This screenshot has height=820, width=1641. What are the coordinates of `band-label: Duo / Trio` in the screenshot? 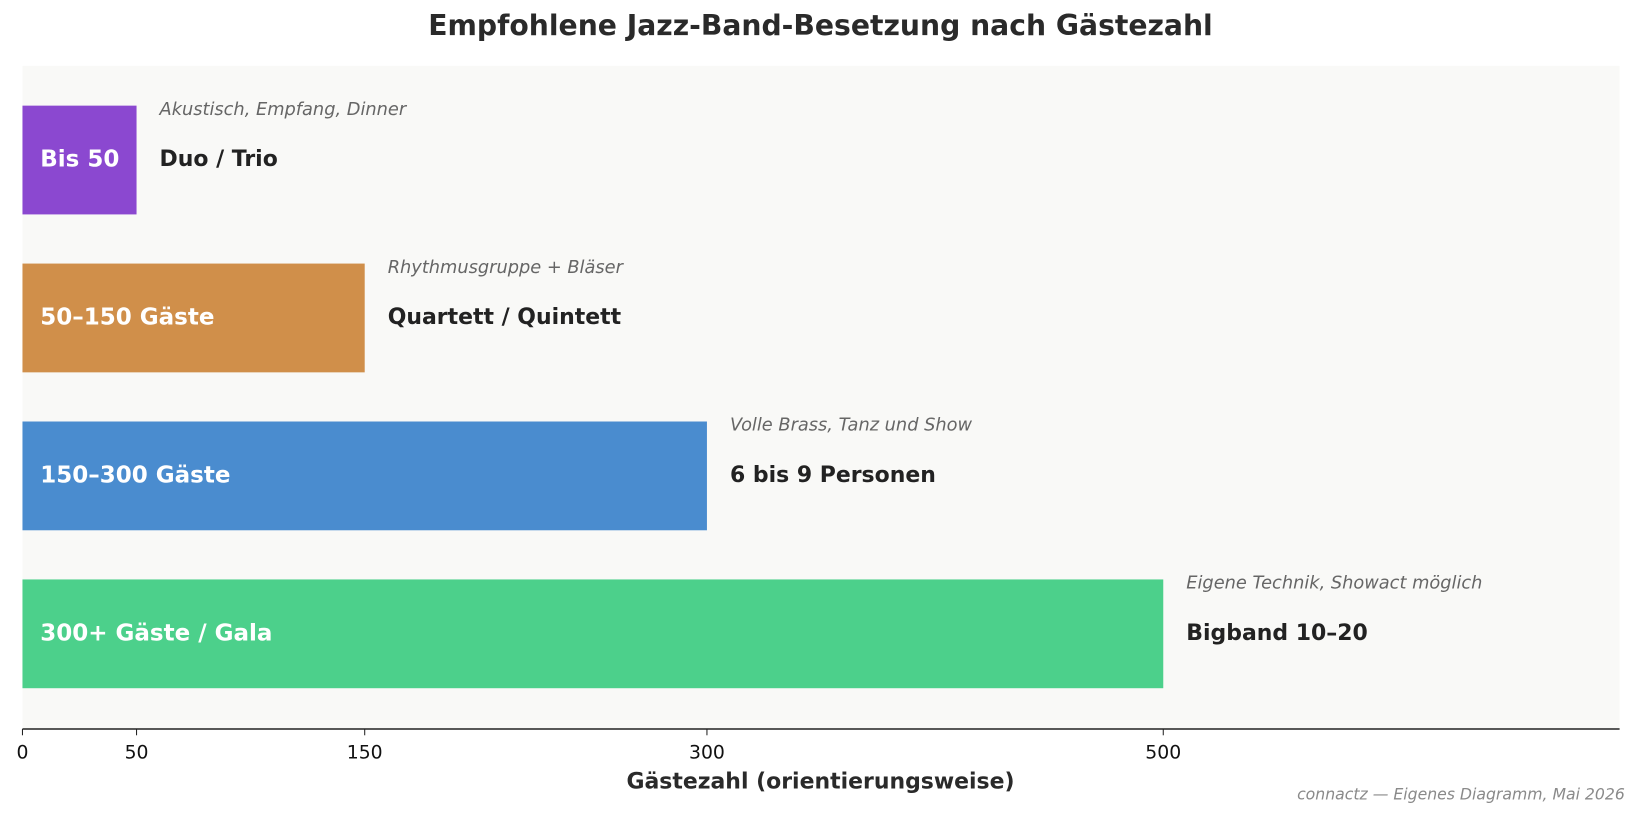 It's located at (219, 159).